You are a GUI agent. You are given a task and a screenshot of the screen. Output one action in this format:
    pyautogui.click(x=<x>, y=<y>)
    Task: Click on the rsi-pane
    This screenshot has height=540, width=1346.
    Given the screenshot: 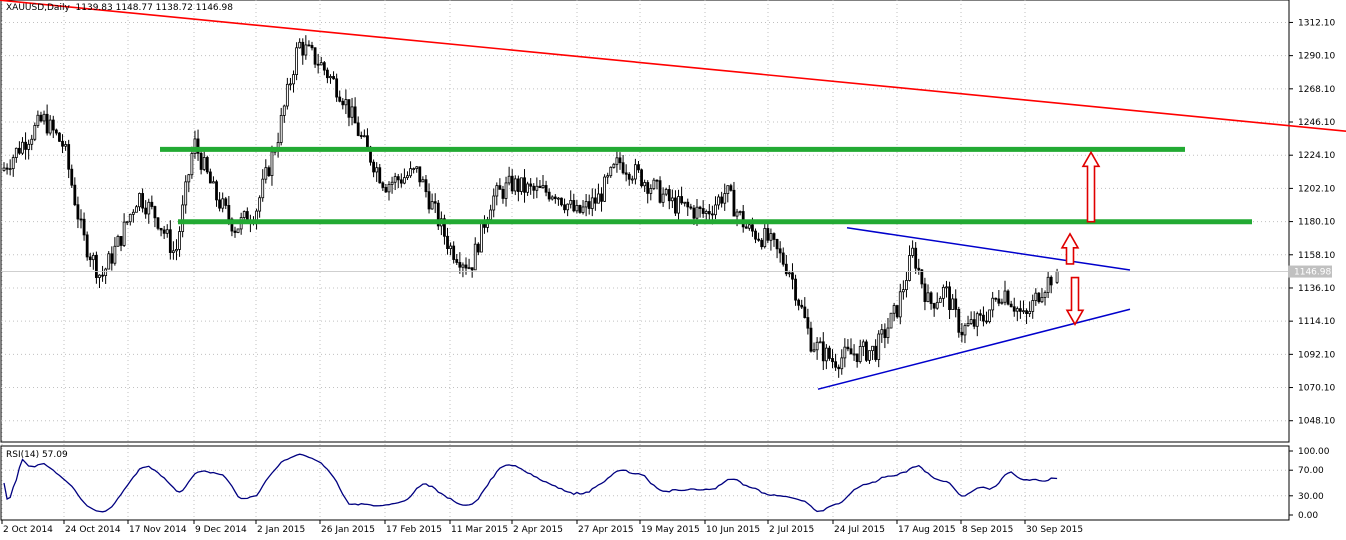 What is the action you would take?
    pyautogui.click(x=645, y=483)
    